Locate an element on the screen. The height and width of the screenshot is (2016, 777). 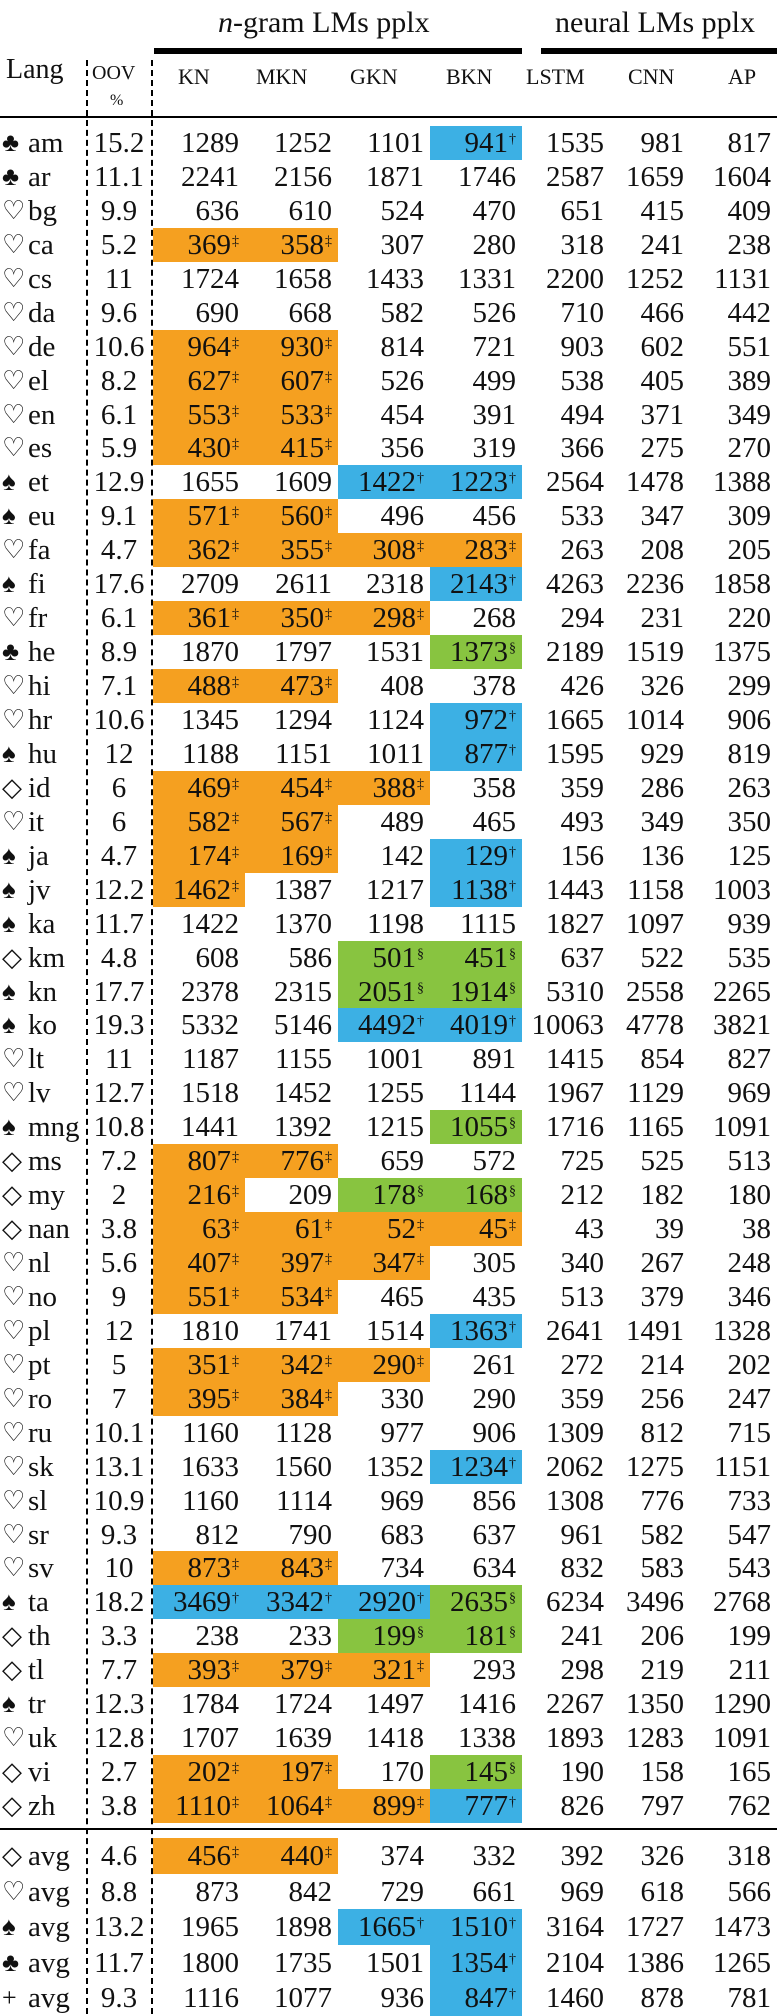
value: 812 is located at coordinates (217, 1534).